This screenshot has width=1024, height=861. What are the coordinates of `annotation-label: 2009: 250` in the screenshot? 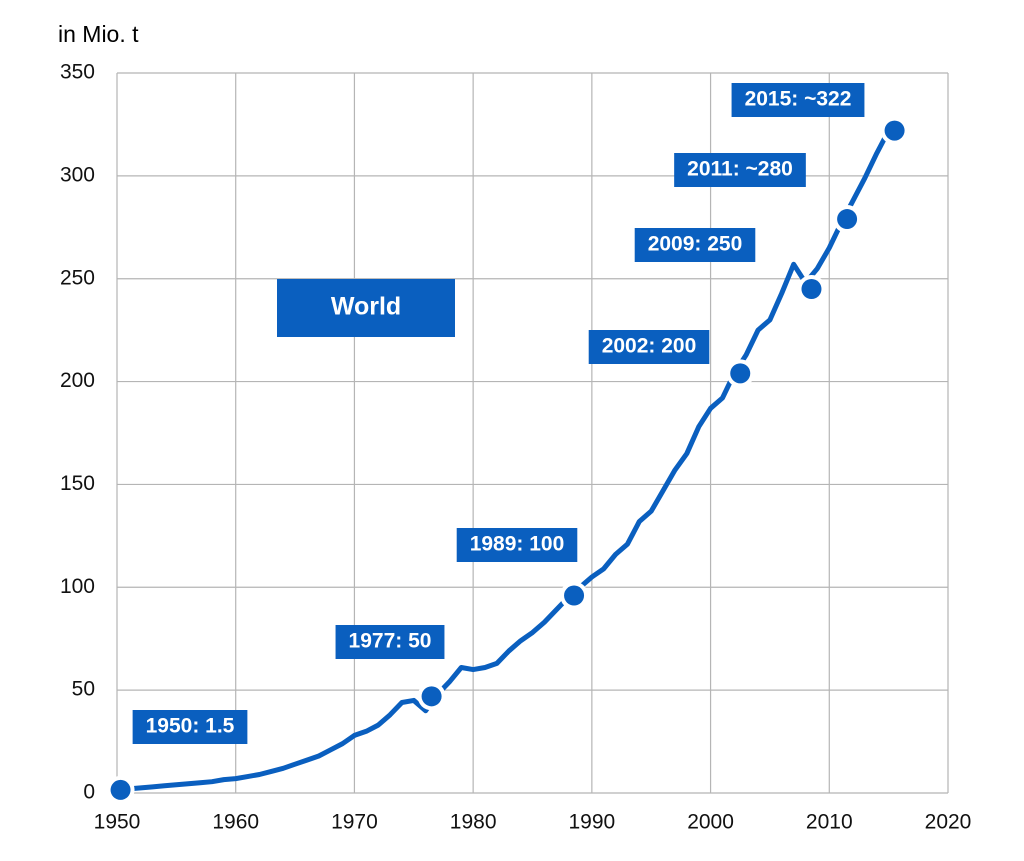 It's located at (695, 244).